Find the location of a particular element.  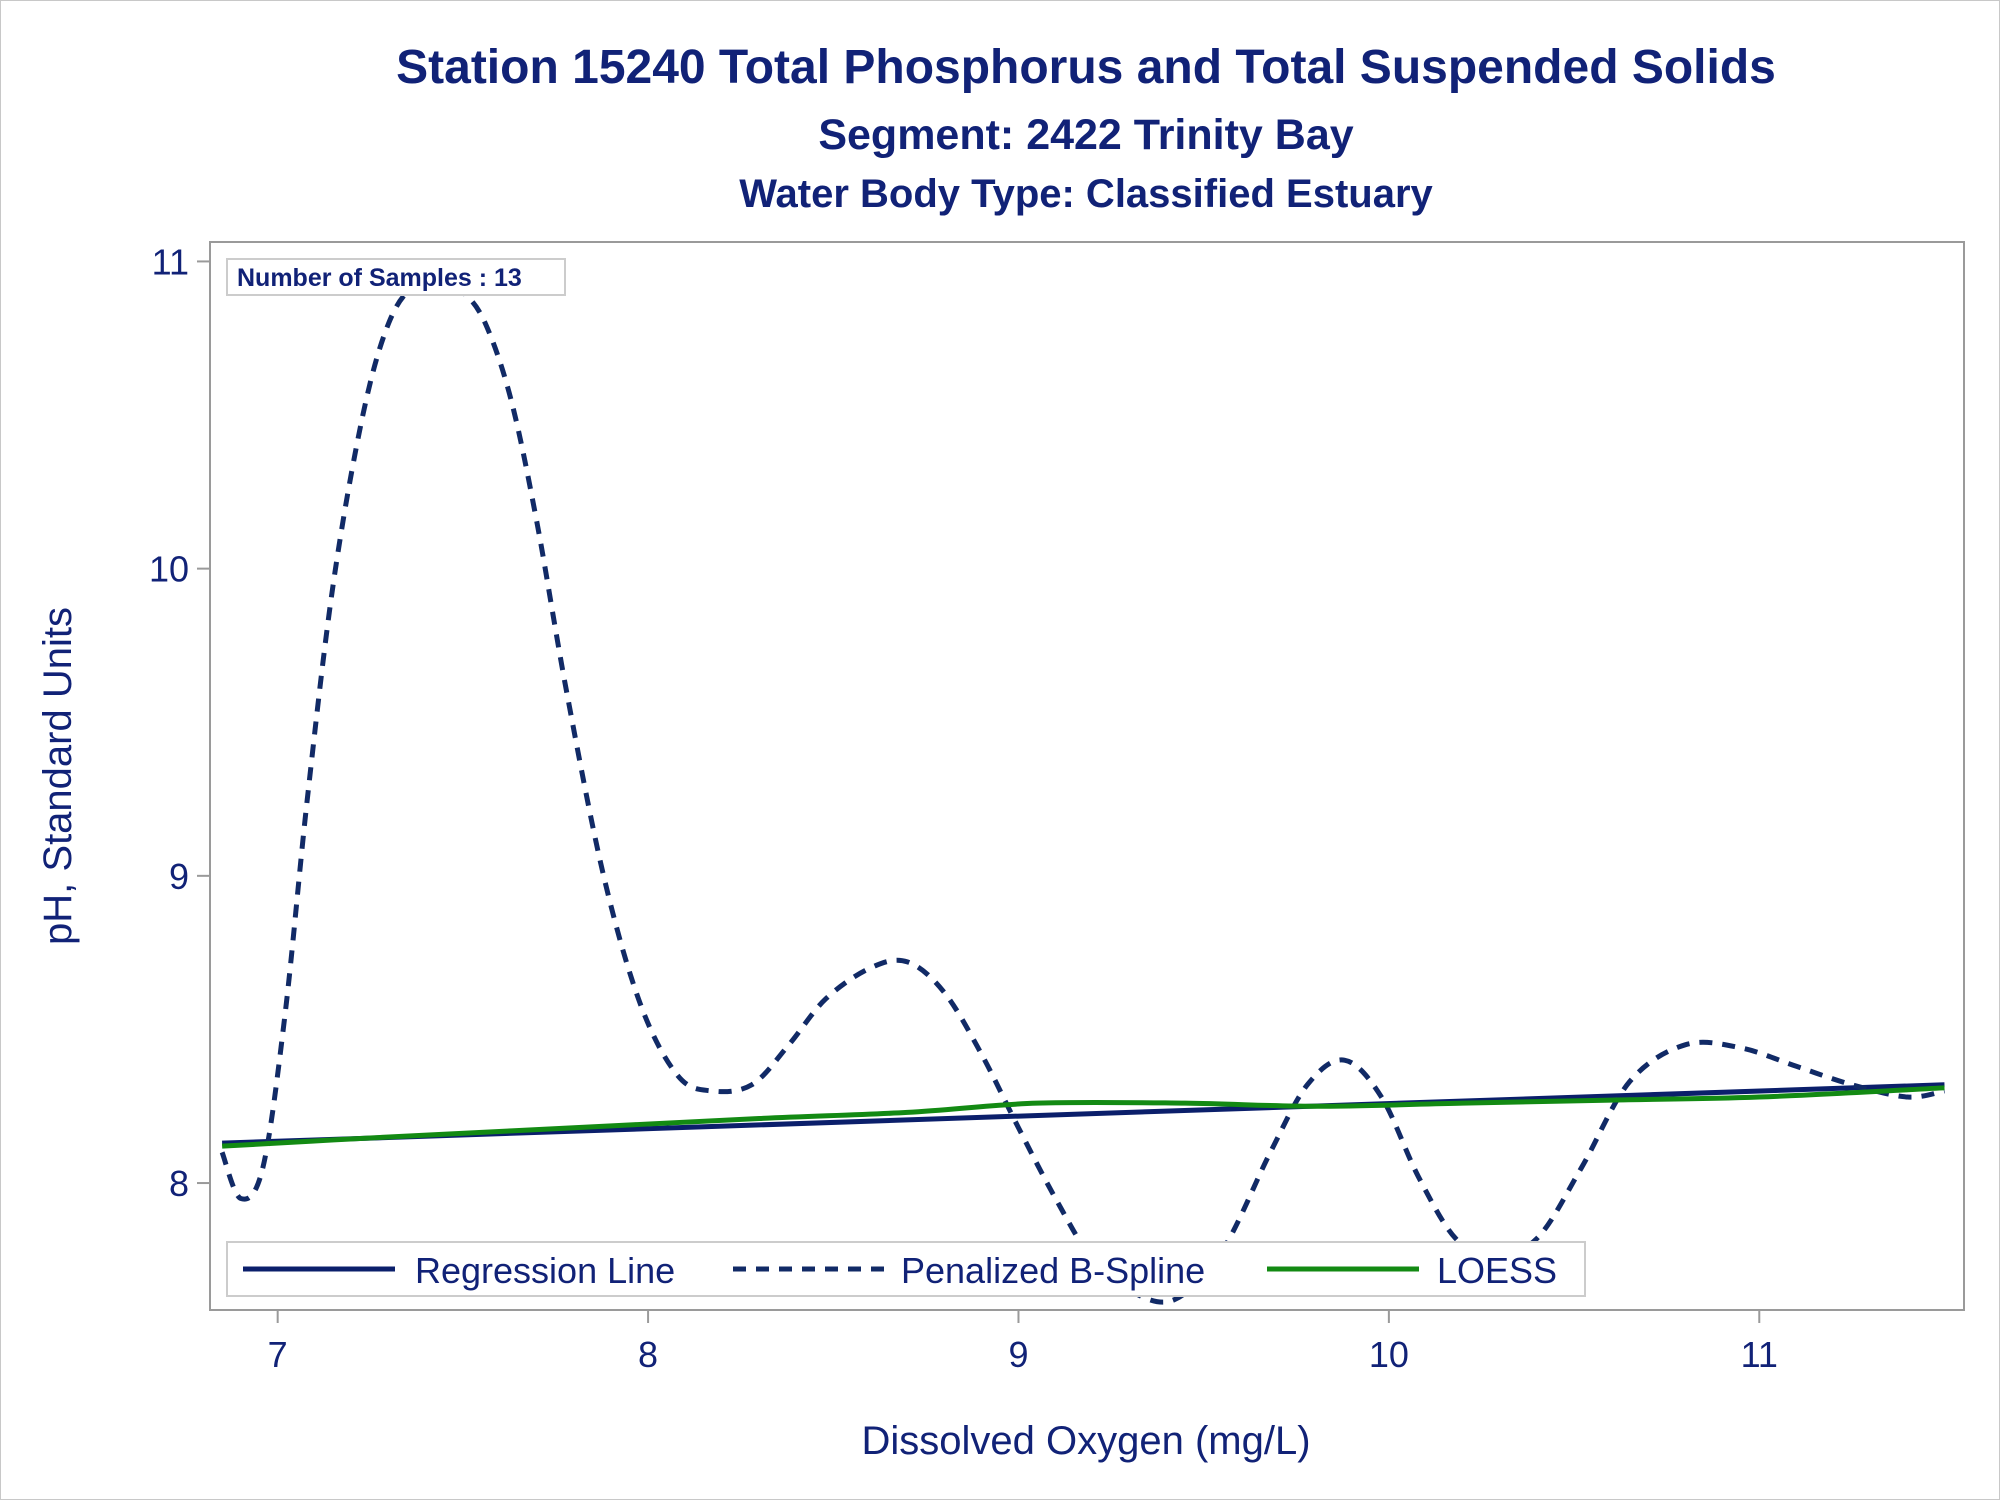

x-tick-label: 7 is located at coordinates (278, 1354).